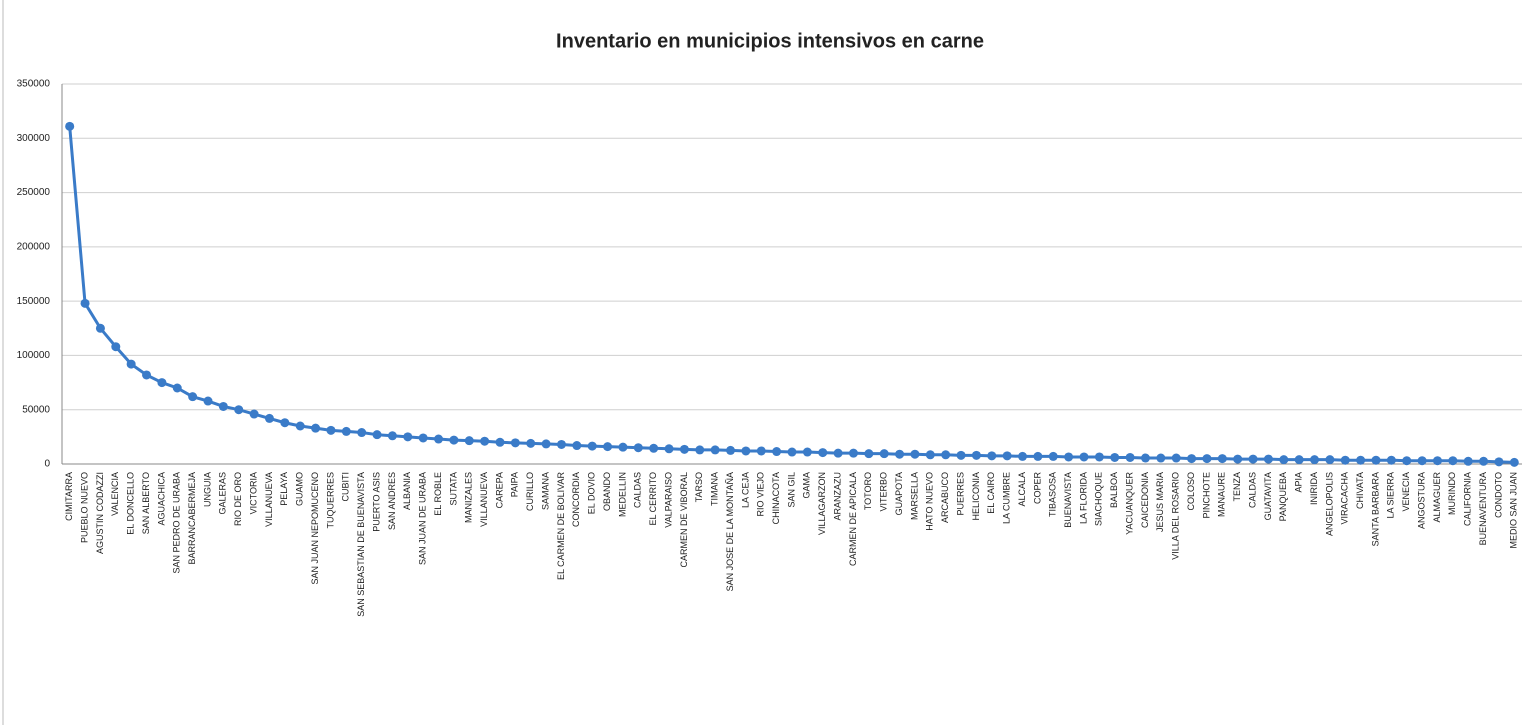  Describe the element at coordinates (36, 409) in the screenshot. I see `y-tick-label: 50000` at that location.